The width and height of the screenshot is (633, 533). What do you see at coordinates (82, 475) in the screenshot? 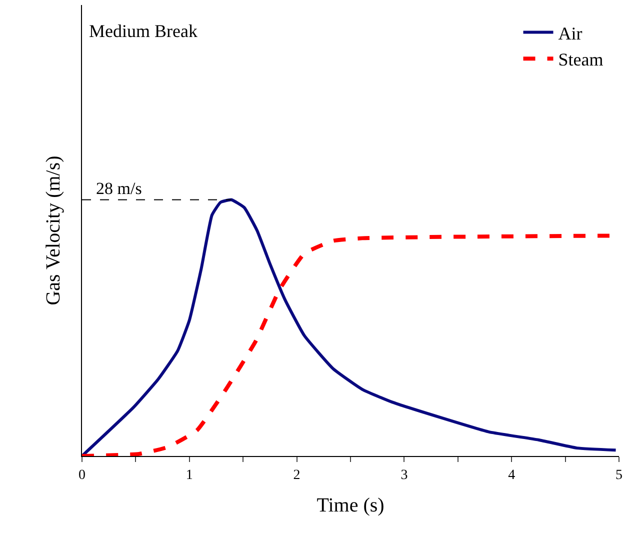
I see `x-tick-label: 0` at bounding box center [82, 475].